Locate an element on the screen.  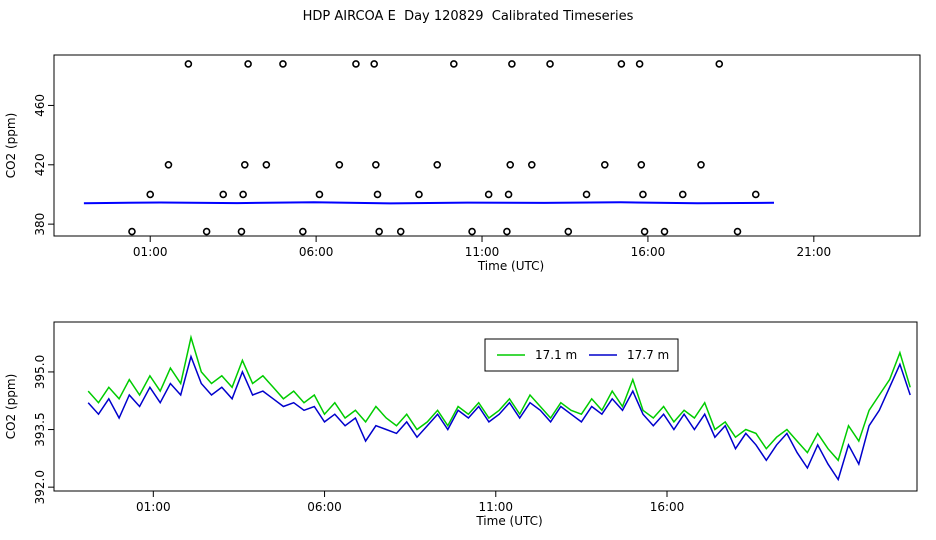
panel2-y-tick-label: 395.0 is located at coordinates (40, 372).